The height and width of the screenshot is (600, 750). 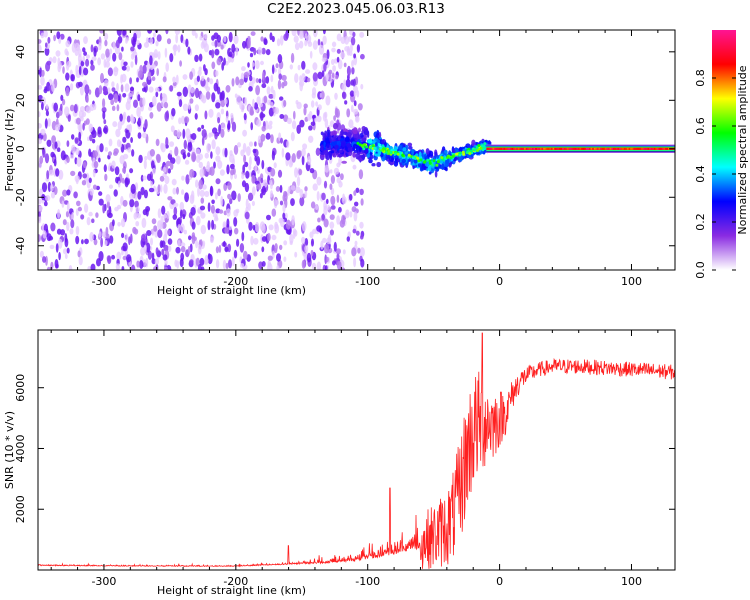 I want to click on spectrogram-ytick-label: 40, so click(x=20, y=52).